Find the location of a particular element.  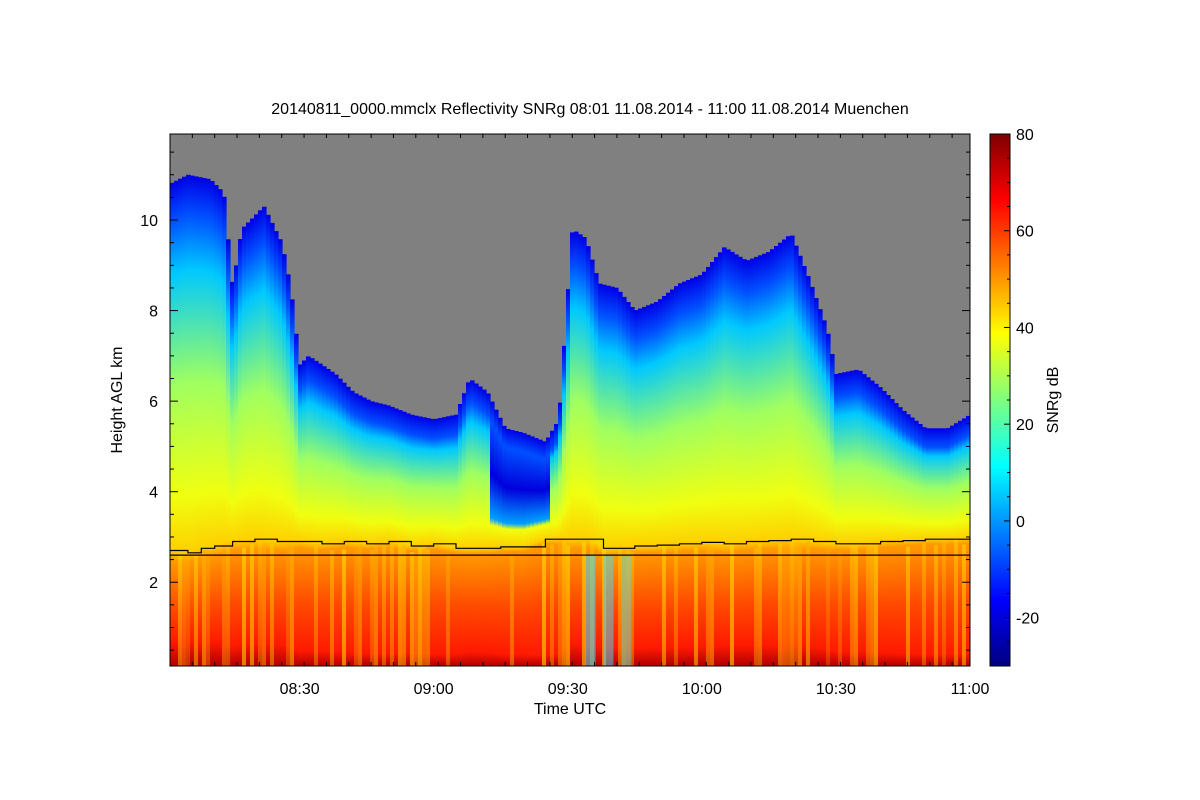

boundary-layer-line is located at coordinates (570, 545).